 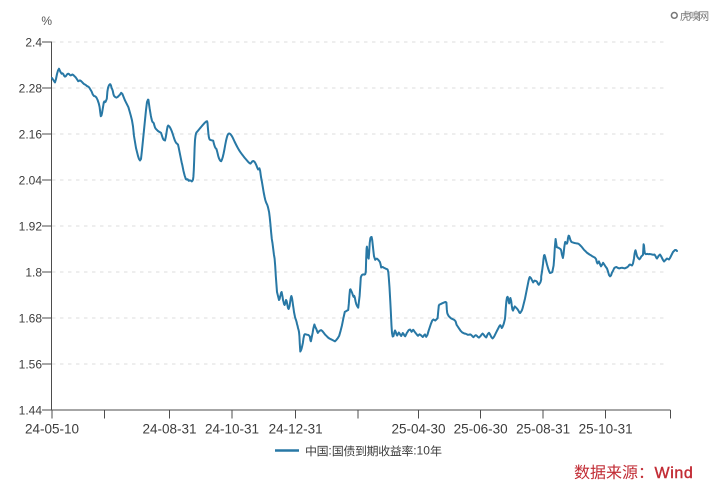 I want to click on svg-text: 25-04-30, so click(x=418, y=429).